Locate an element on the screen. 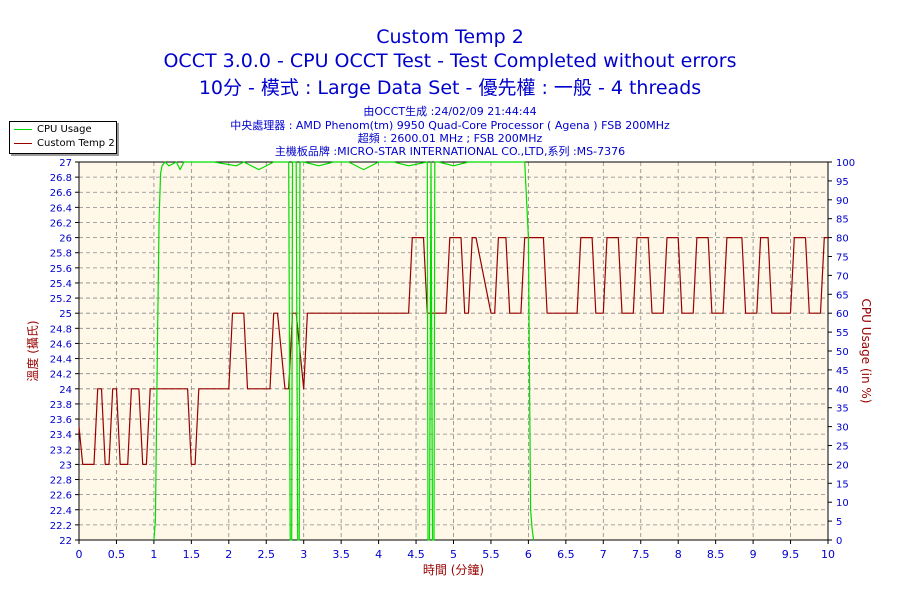 The width and height of the screenshot is (900, 600). y-right-tick-label: 95 is located at coordinates (842, 182).